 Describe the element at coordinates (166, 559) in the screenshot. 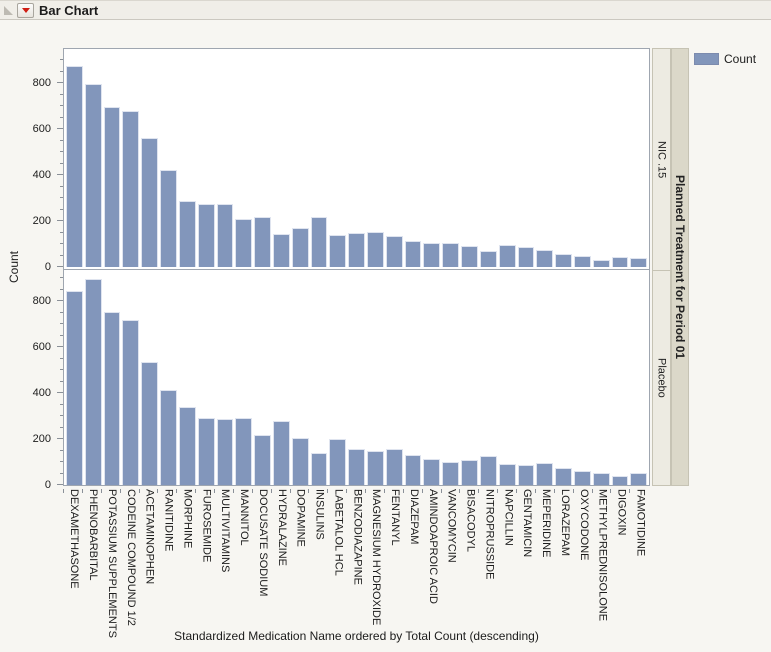

I see `x-tick-label: RANITIDINE` at that location.